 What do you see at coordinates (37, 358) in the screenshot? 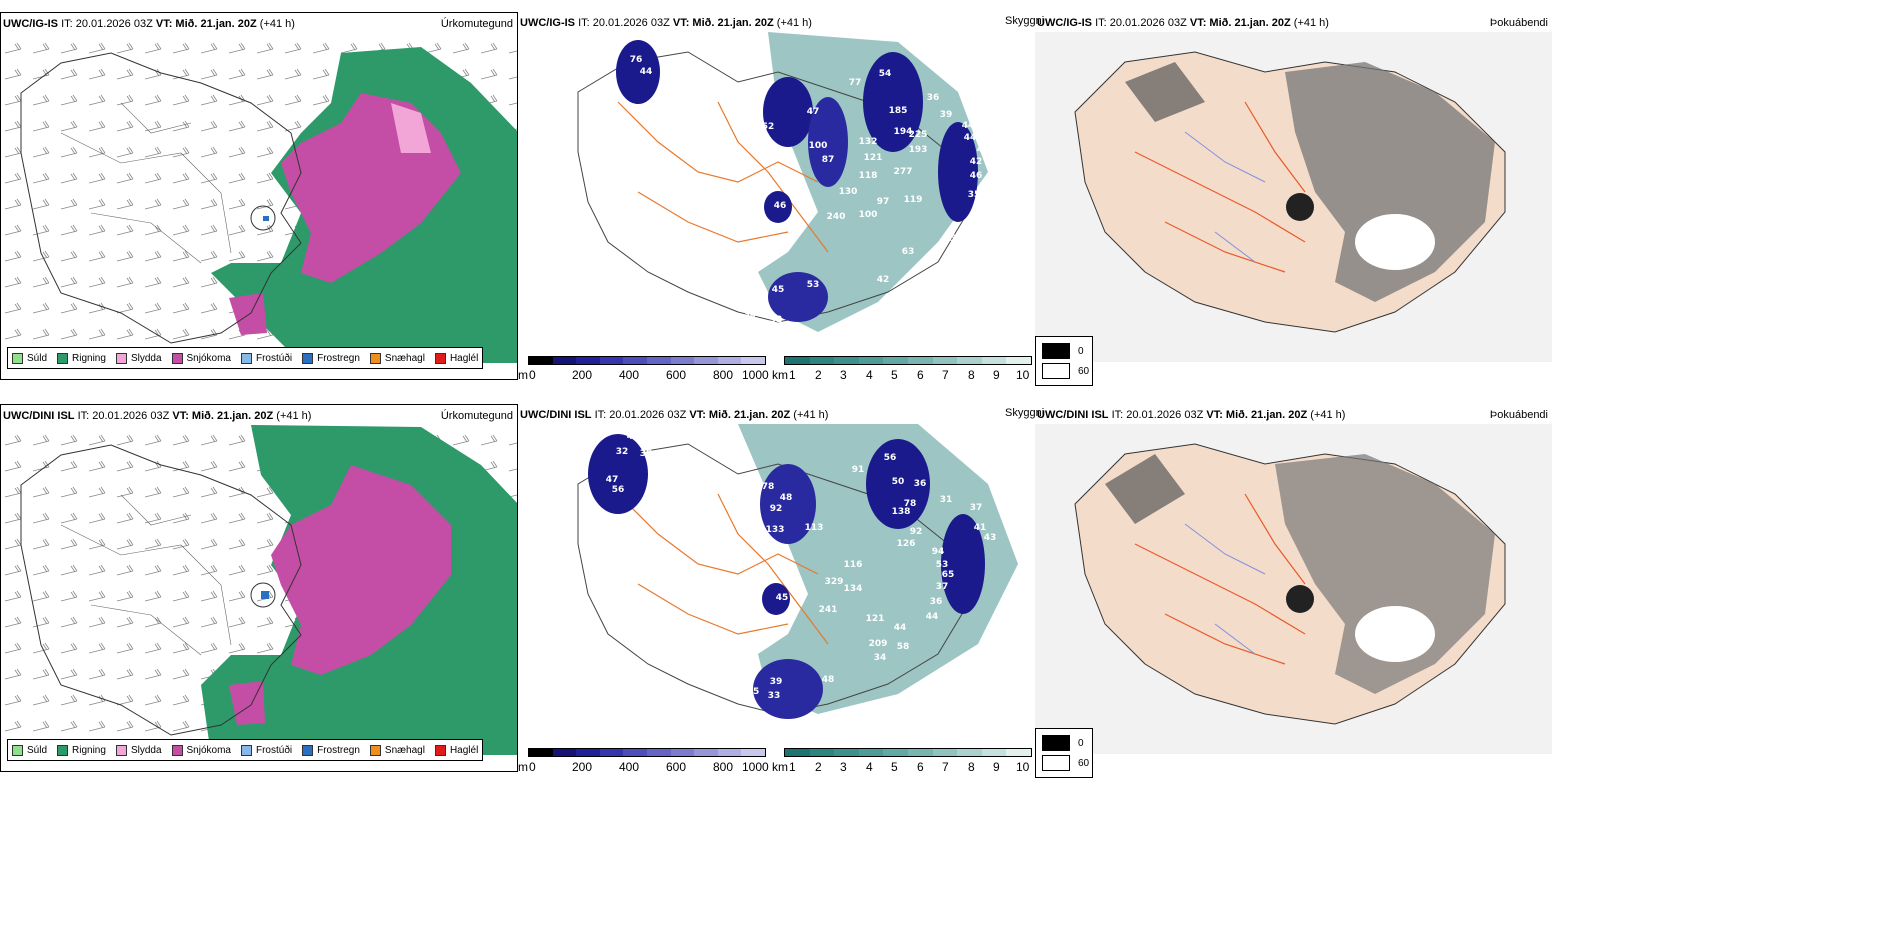
I see `legend-label: Súld` at bounding box center [37, 358].